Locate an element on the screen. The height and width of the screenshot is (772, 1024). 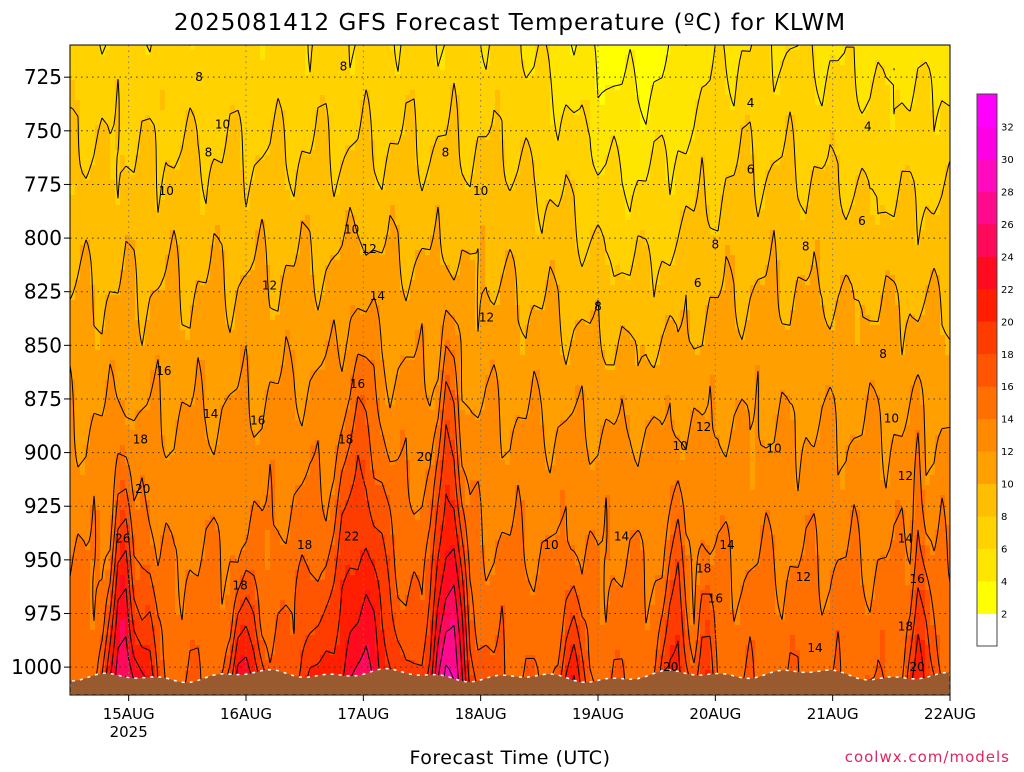
legend-label: 30 is located at coordinates (1007, 160).